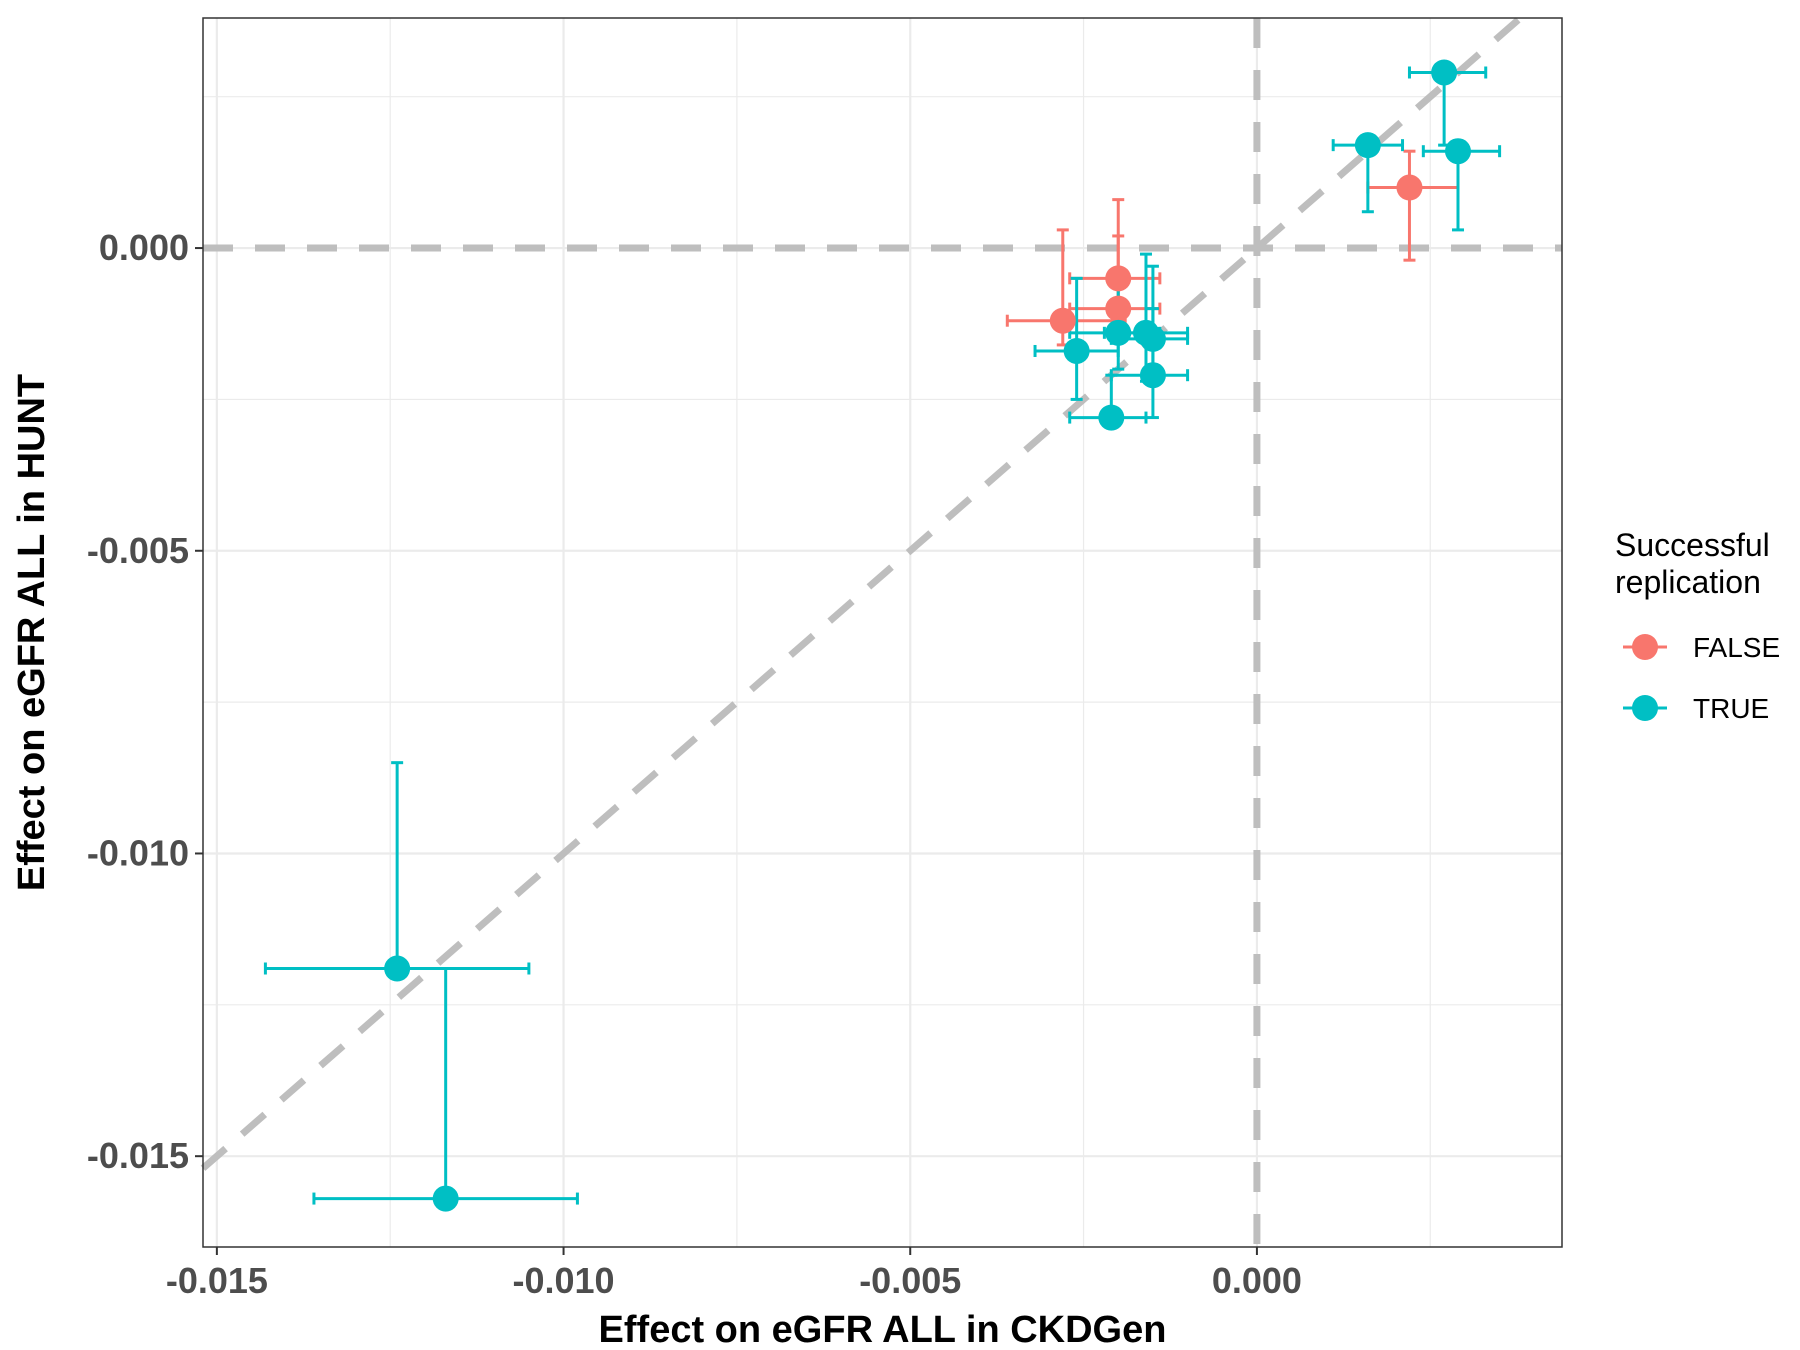  I want to click on y-axis-title: Effect on eGFR ALL in HUNT, so click(32, 632).